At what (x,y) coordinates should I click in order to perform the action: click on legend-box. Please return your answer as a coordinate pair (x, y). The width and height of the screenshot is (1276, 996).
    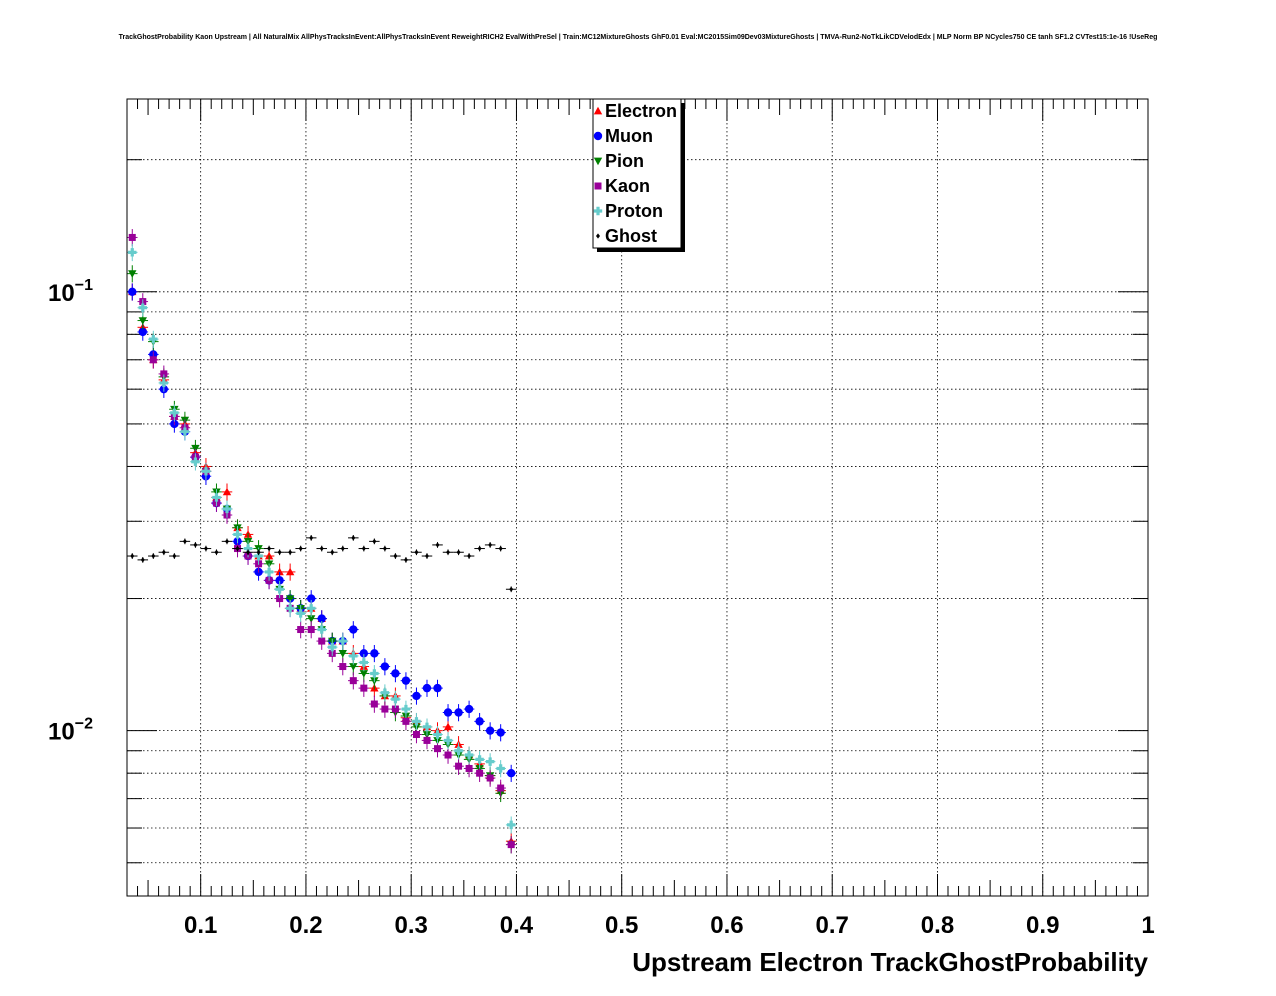
    Looking at the image, I should click on (637, 173).